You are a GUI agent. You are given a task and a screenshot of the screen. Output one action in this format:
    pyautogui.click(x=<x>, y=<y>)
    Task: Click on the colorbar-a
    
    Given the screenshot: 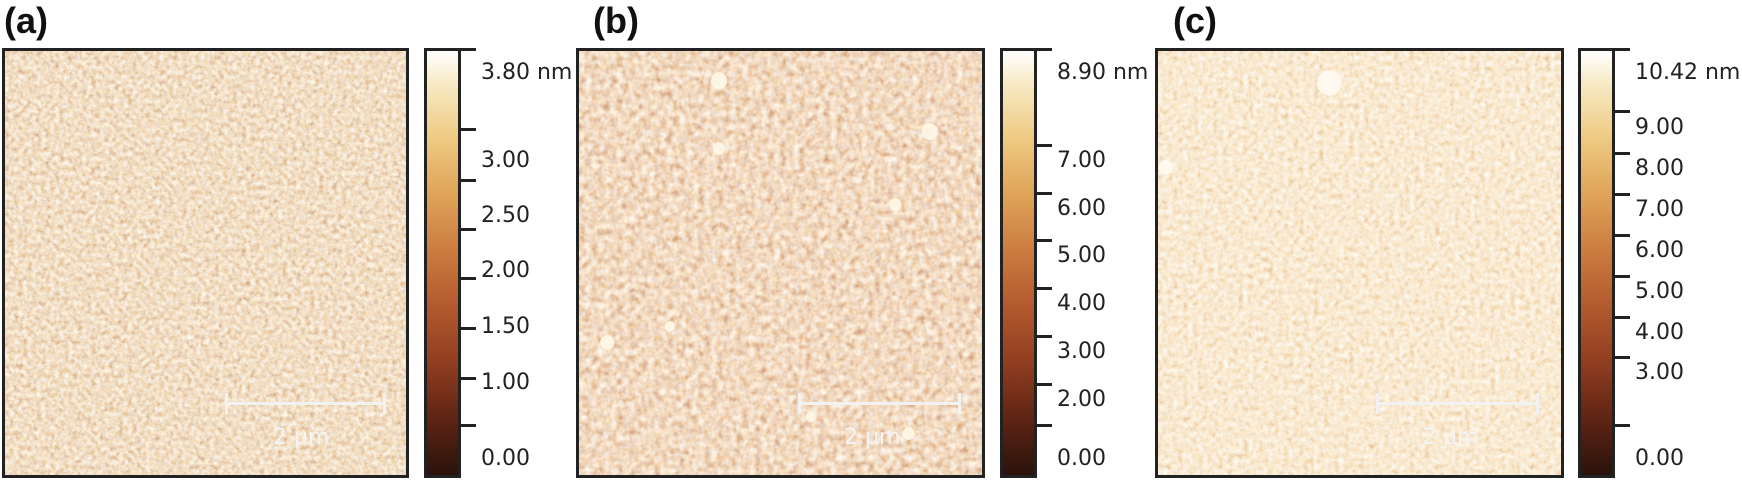 What is the action you would take?
    pyautogui.click(x=442, y=263)
    